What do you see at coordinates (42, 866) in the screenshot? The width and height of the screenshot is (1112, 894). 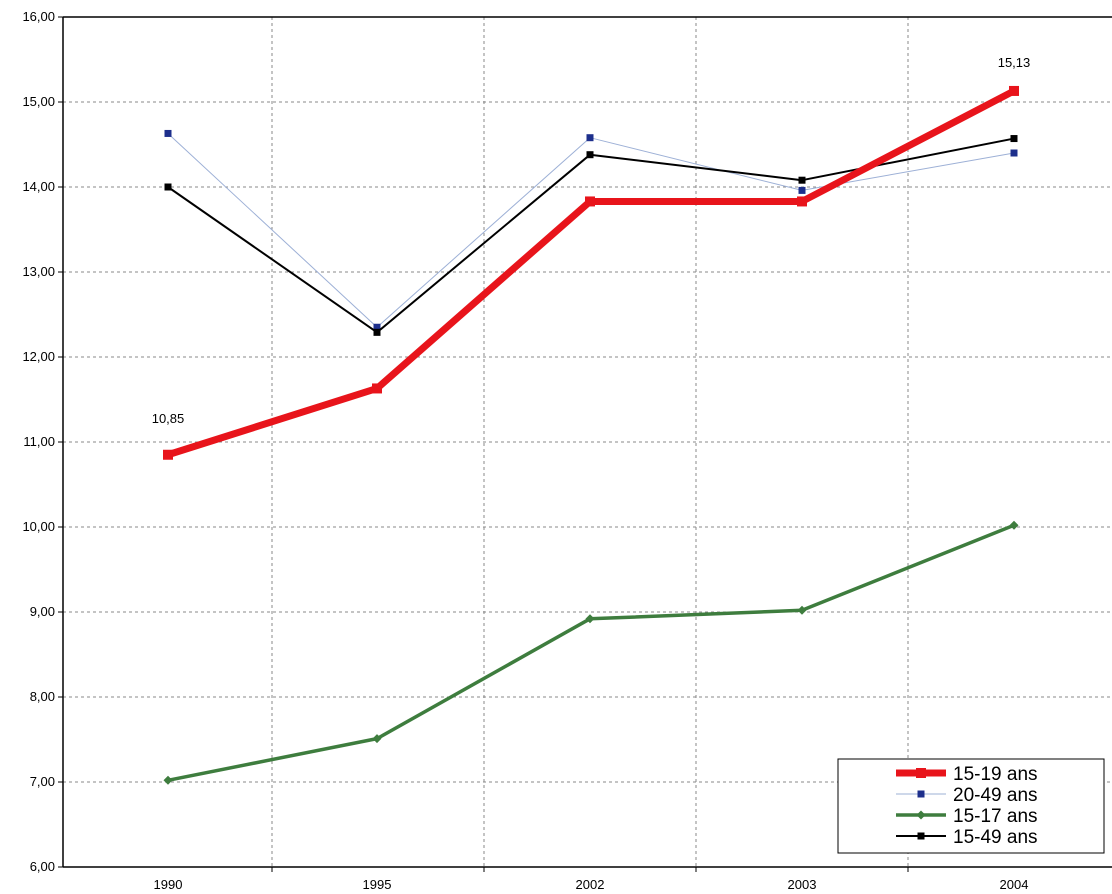 I see `y-tick-label: 6,00` at bounding box center [42, 866].